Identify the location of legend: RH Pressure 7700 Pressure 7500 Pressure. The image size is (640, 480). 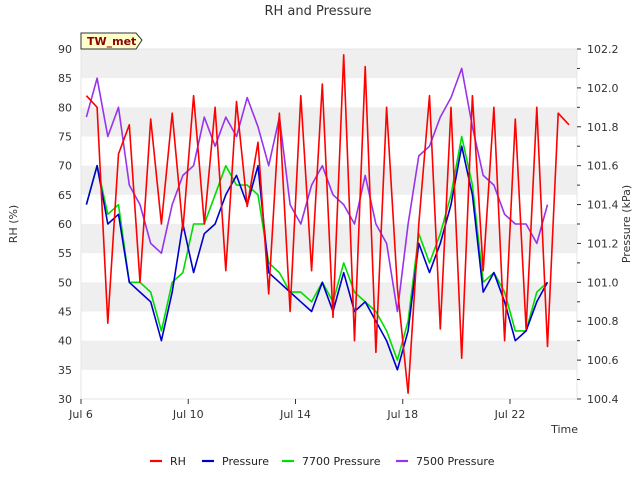
(322, 461).